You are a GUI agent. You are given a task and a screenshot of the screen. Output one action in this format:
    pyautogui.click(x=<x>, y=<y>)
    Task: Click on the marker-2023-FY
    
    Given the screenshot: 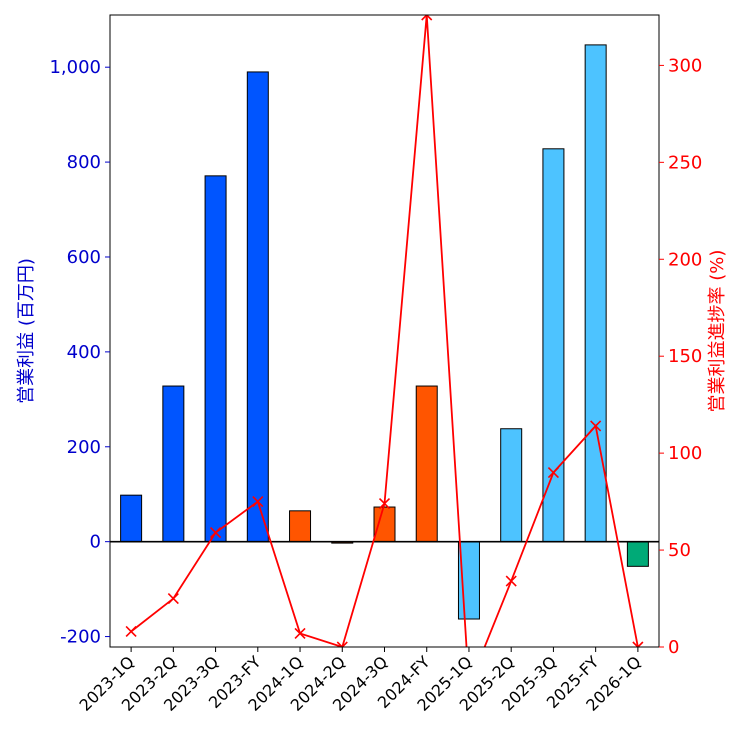 What is the action you would take?
    pyautogui.click(x=258, y=502)
    